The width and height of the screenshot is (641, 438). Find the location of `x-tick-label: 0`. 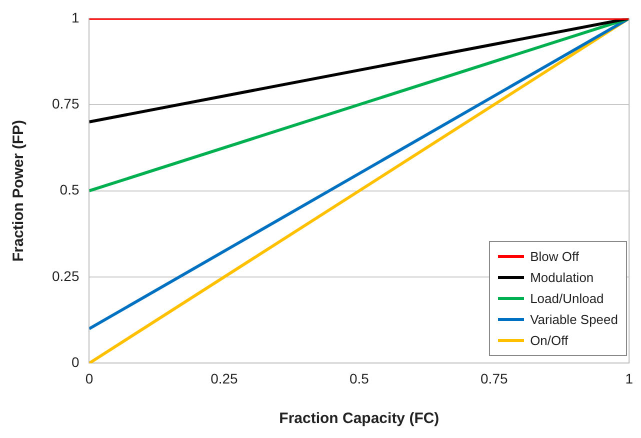

x-tick-label: 0 is located at coordinates (89, 378).